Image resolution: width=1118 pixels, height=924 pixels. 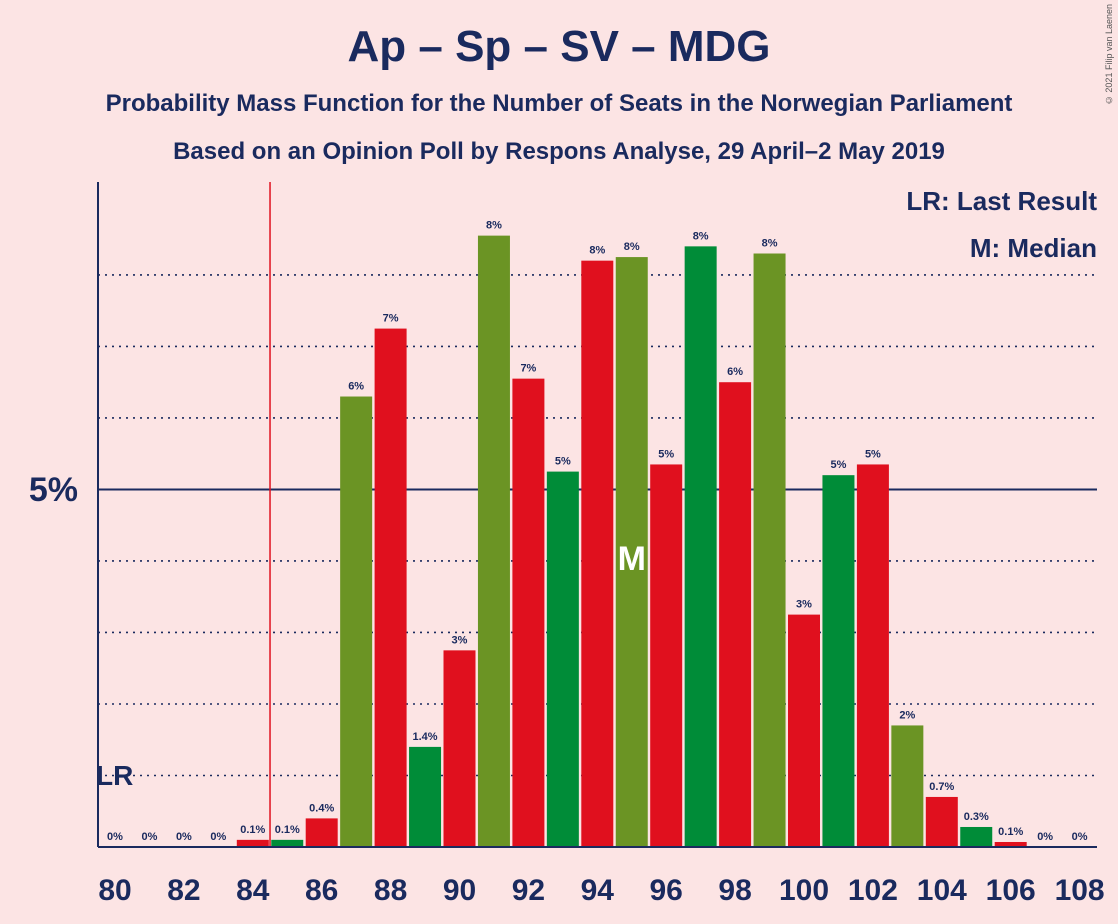 I want to click on x-tick-label: 88, so click(x=390, y=890).